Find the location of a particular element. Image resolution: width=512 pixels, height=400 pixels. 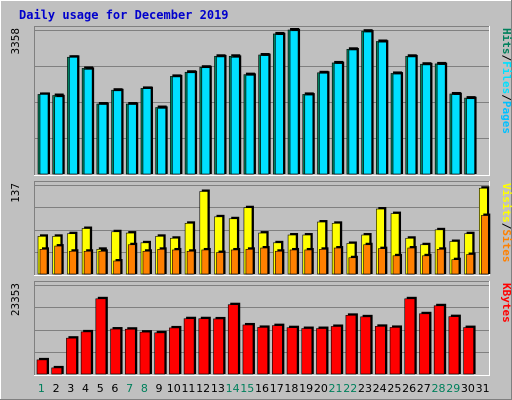

legend-text-kbytes: KBytes is located at coordinates (506, 303).